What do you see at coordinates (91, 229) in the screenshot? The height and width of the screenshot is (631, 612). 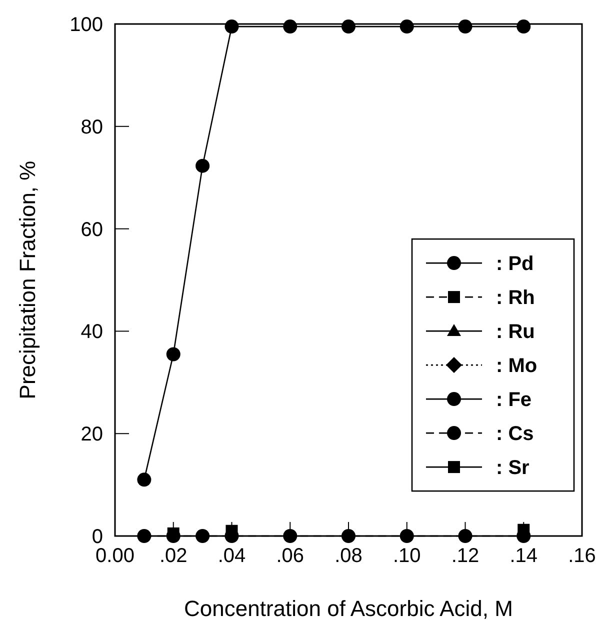 I see `y-tick-label: 60` at bounding box center [91, 229].